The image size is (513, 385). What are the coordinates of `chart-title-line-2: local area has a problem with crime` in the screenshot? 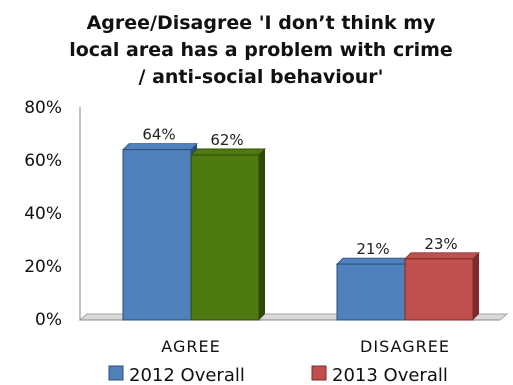 It's located at (261, 50).